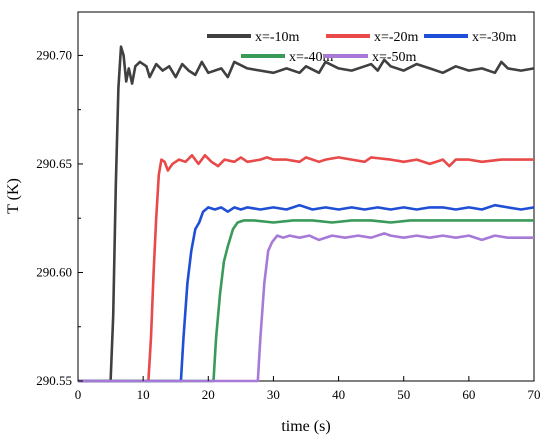 This screenshot has width=550, height=441. What do you see at coordinates (394, 57) in the screenshot?
I see `legend-label-5: x=-50m` at bounding box center [394, 57].